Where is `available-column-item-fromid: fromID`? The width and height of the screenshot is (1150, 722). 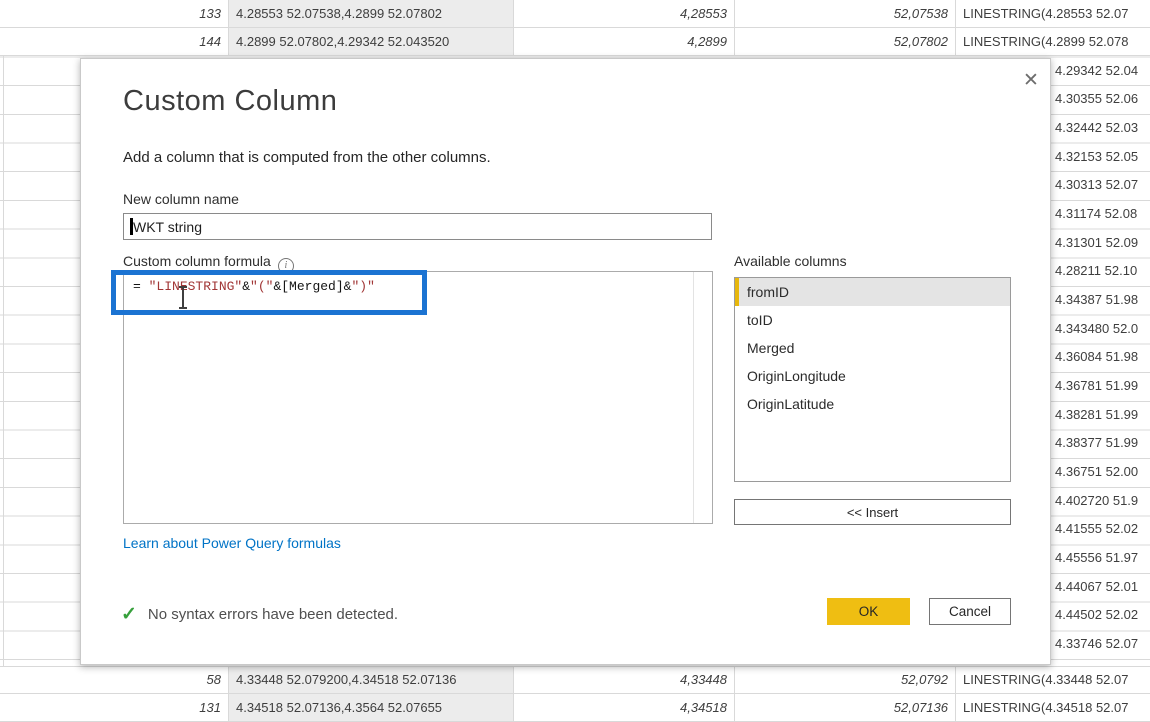 available-column-item-fromid: fromID is located at coordinates (872, 292).